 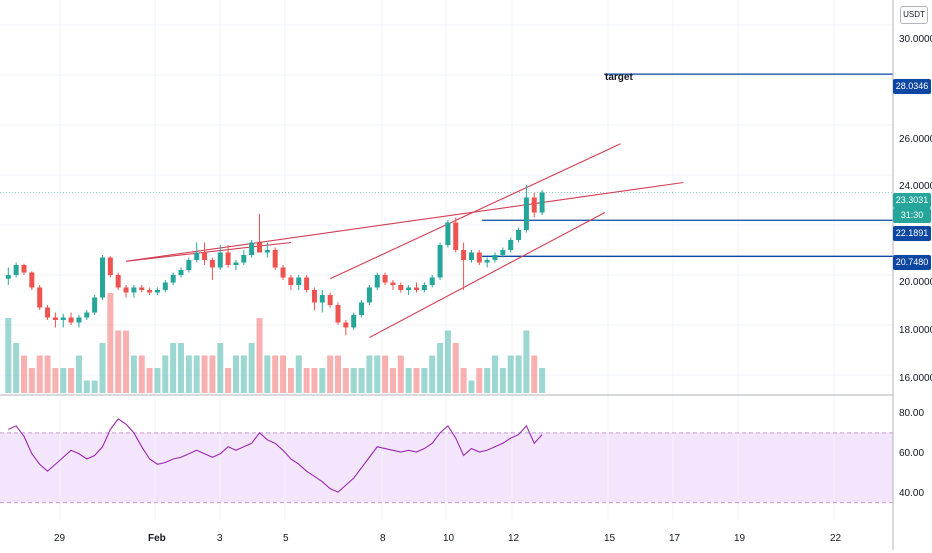 I want to click on price-tick-30: 30.0000, so click(x=915, y=39).